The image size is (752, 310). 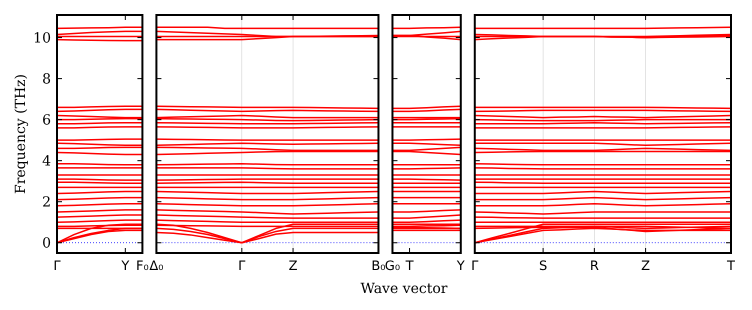 I want to click on y-tick-label: 10, so click(x=42, y=38).